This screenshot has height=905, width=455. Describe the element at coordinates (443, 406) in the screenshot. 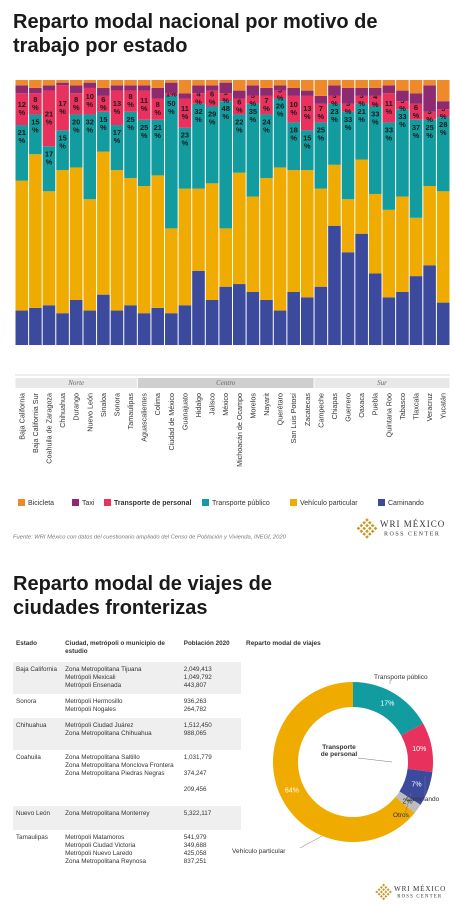

I see `x-tick-label: Yucatán` at that location.